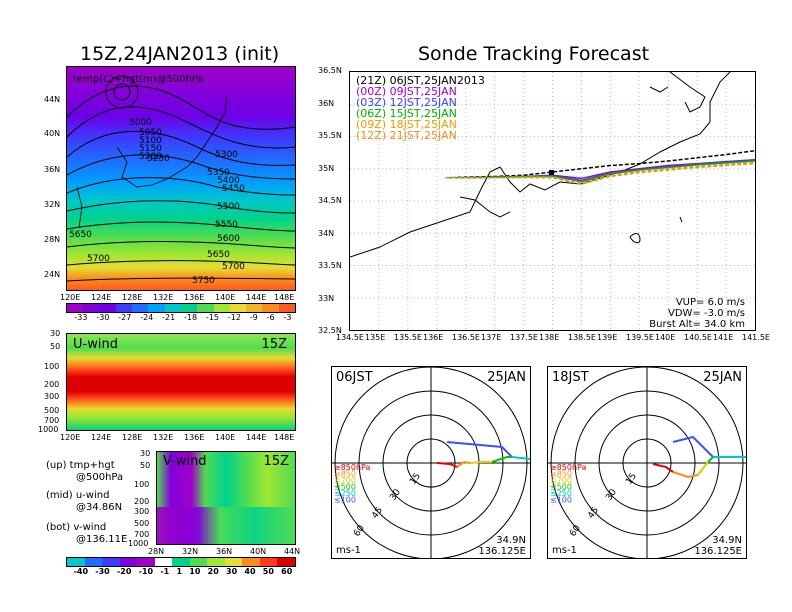 The height and width of the screenshot is (612, 792). I want to click on colorbar-label: -6, so click(270, 317).